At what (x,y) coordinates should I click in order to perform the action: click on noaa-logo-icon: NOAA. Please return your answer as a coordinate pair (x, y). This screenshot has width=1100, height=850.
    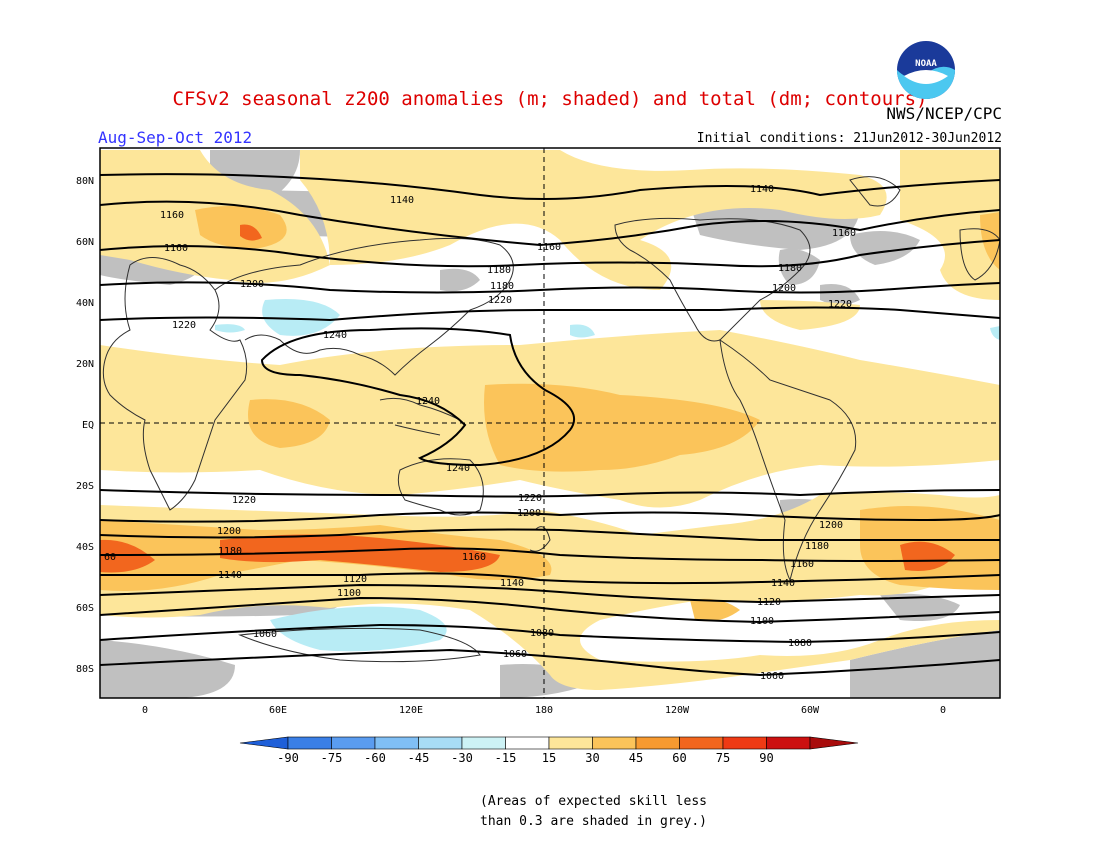
    Looking at the image, I should click on (926, 70).